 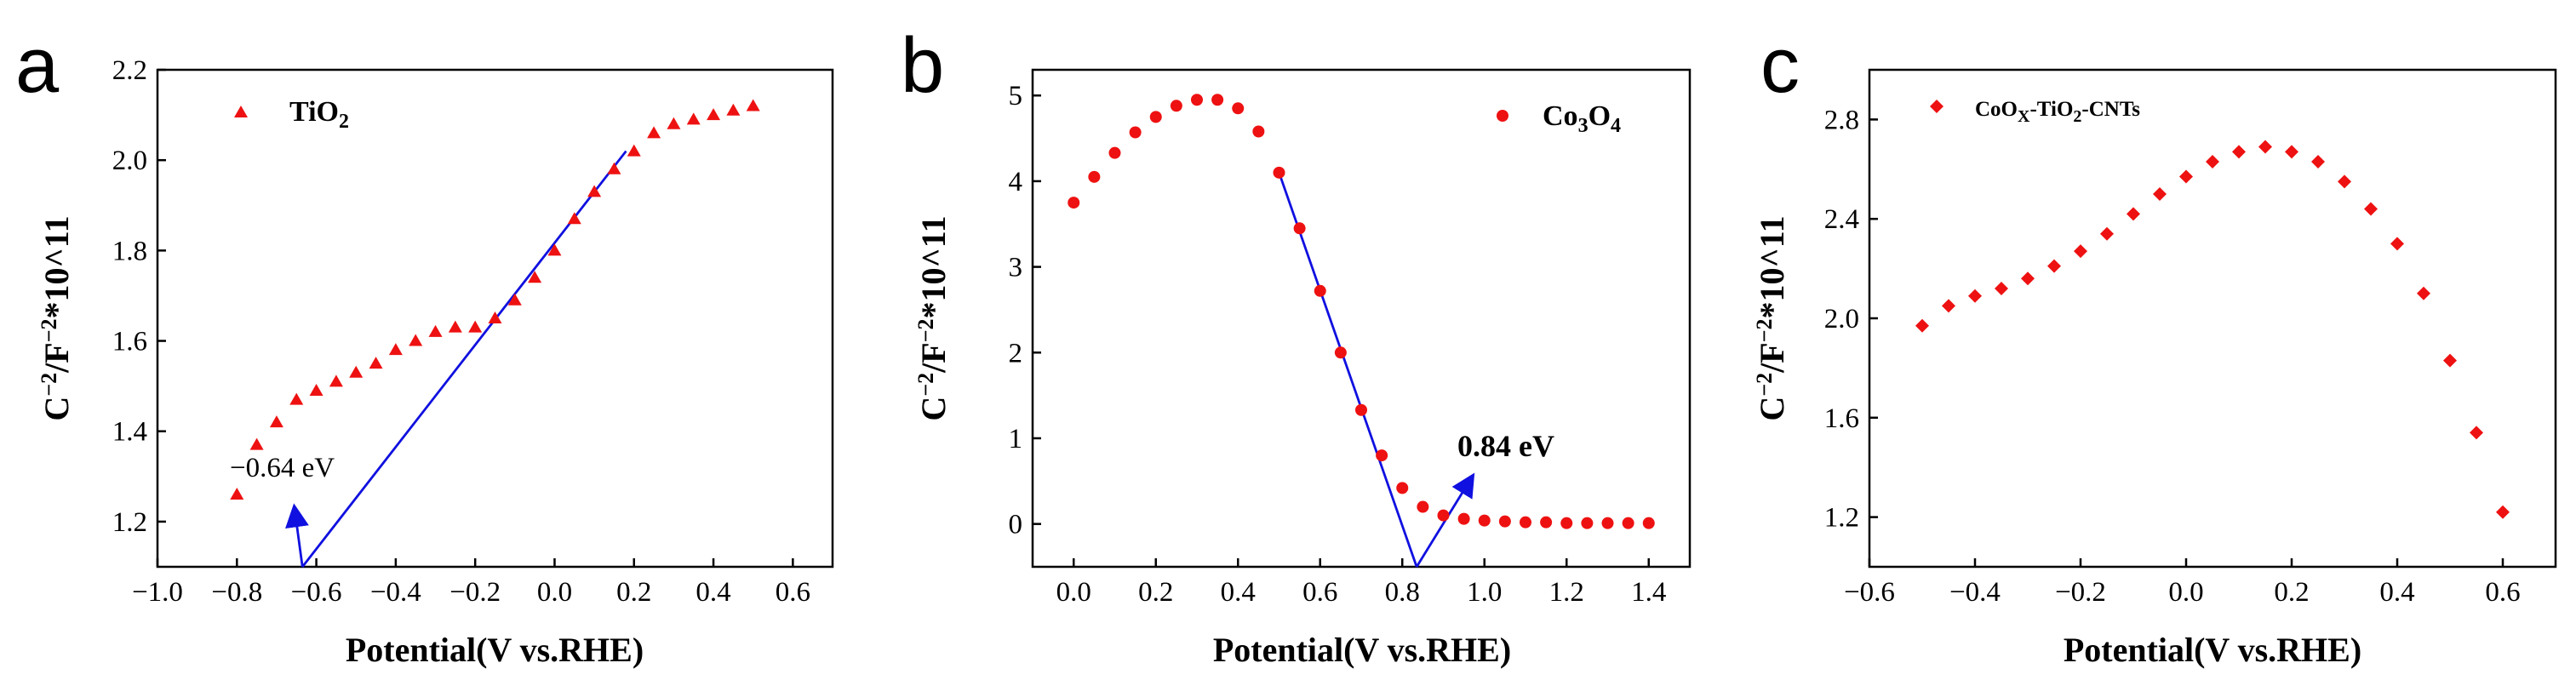 What do you see at coordinates (1841, 220) in the screenshot?
I see `y-tick-label: 2.4` at bounding box center [1841, 220].